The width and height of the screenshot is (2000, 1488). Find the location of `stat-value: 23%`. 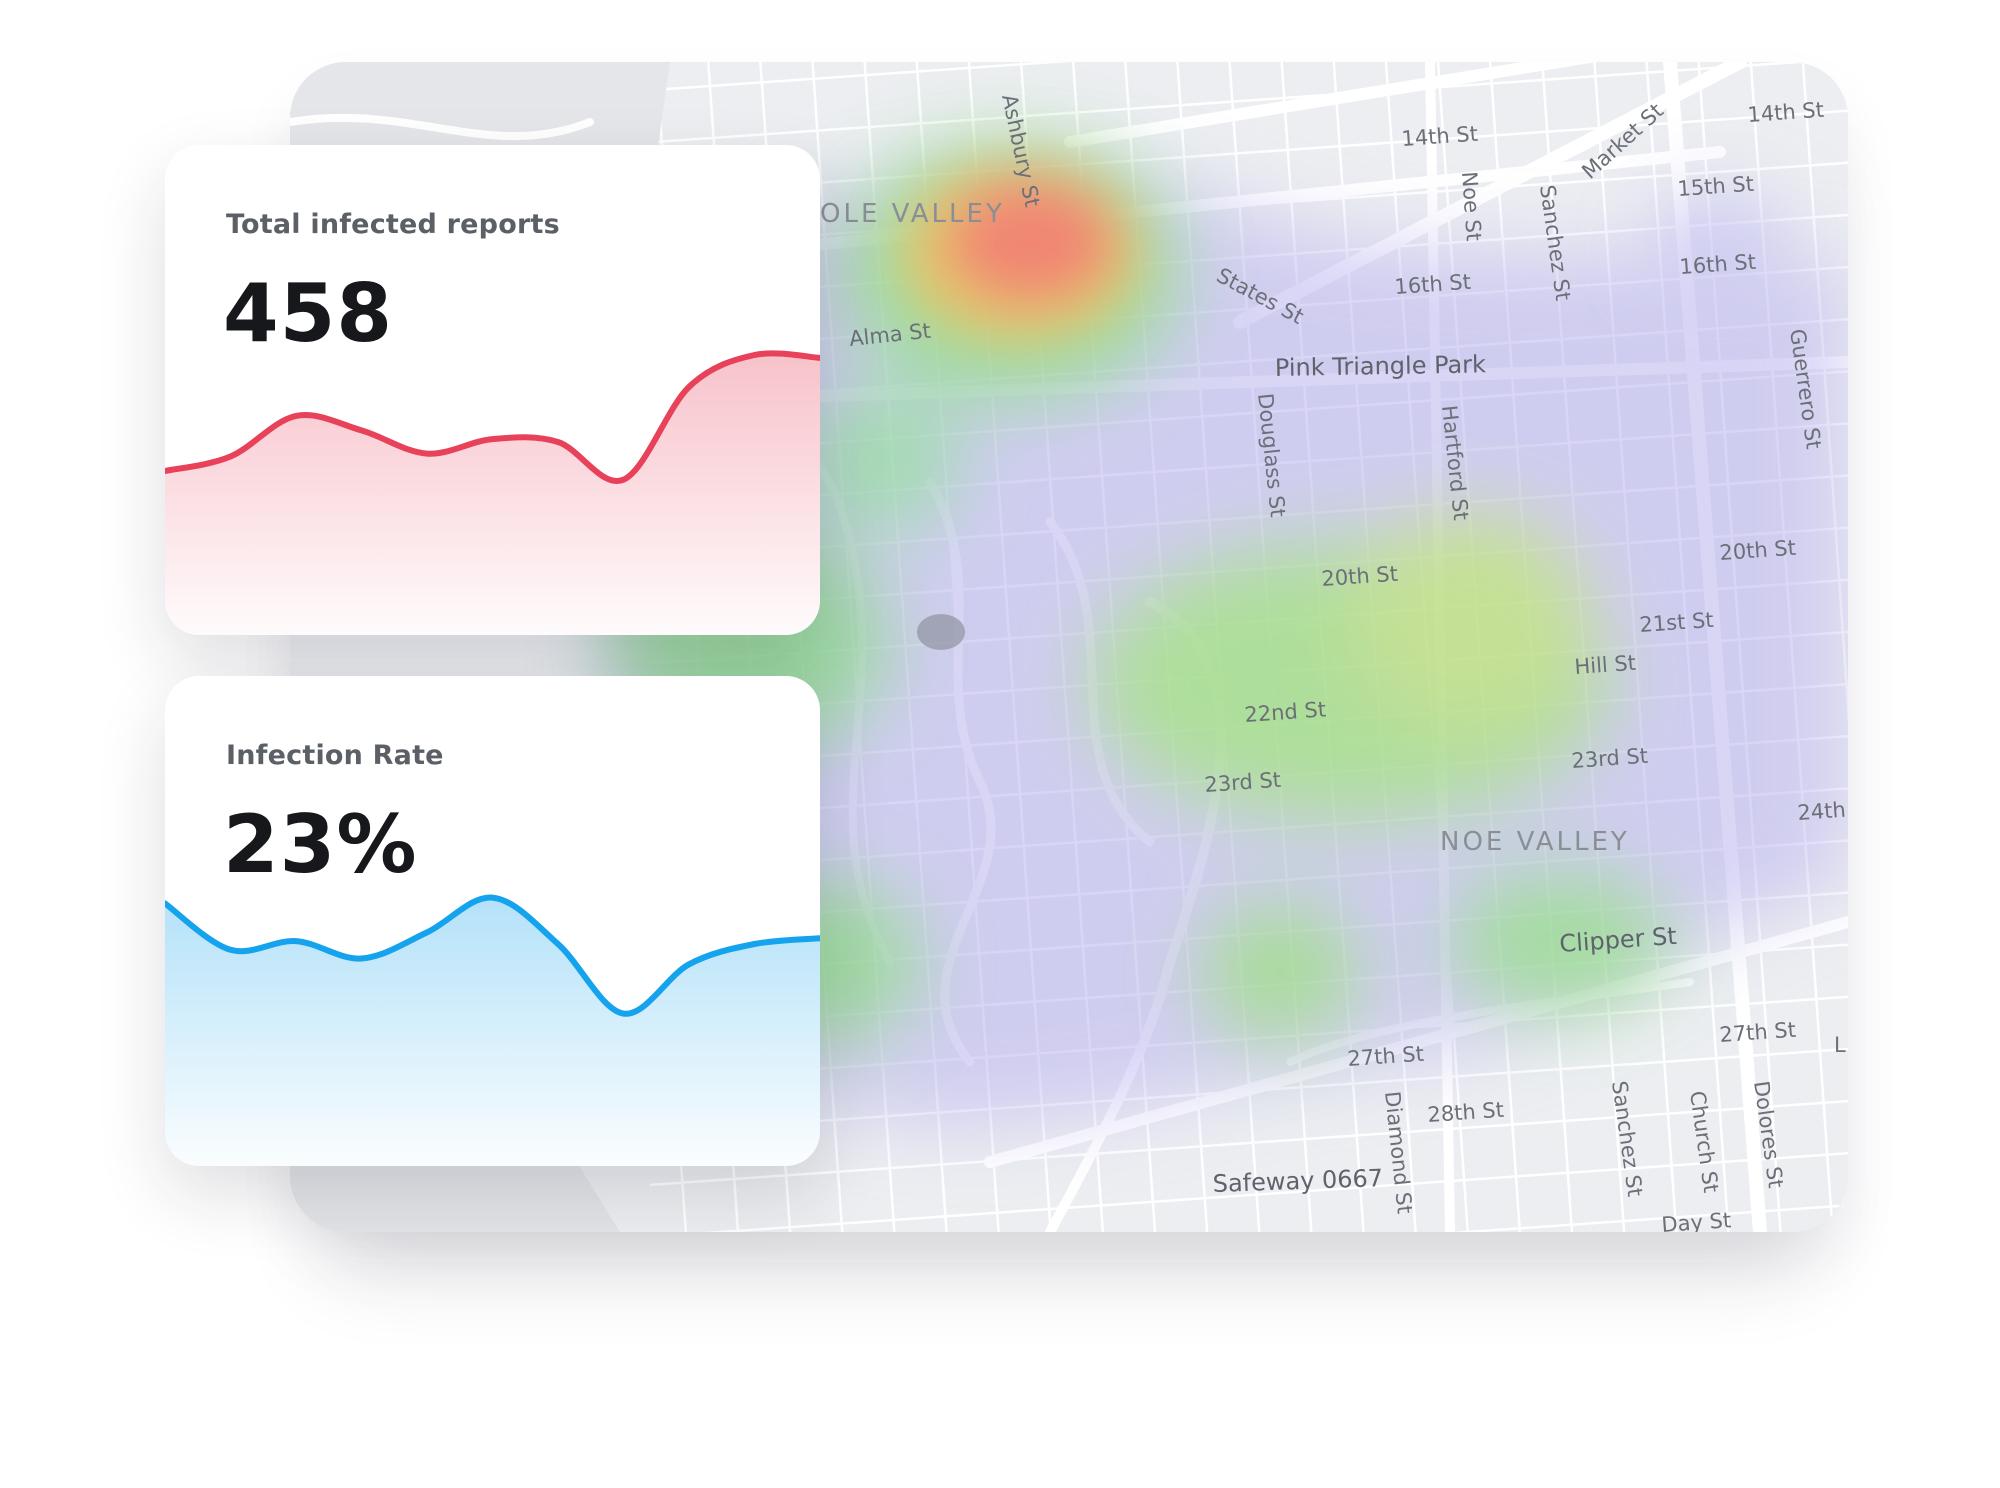

stat-value: 23% is located at coordinates (320, 844).